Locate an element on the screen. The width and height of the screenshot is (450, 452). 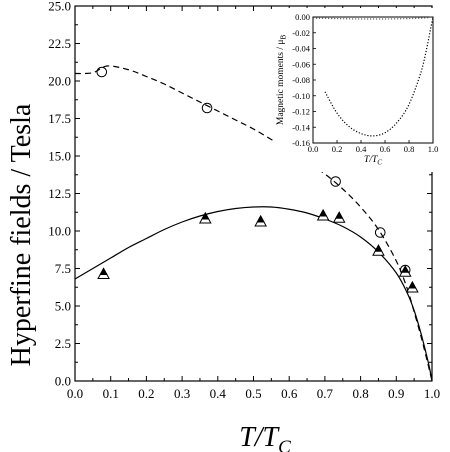
x-tick-label: 0.8 is located at coordinates (360, 393).